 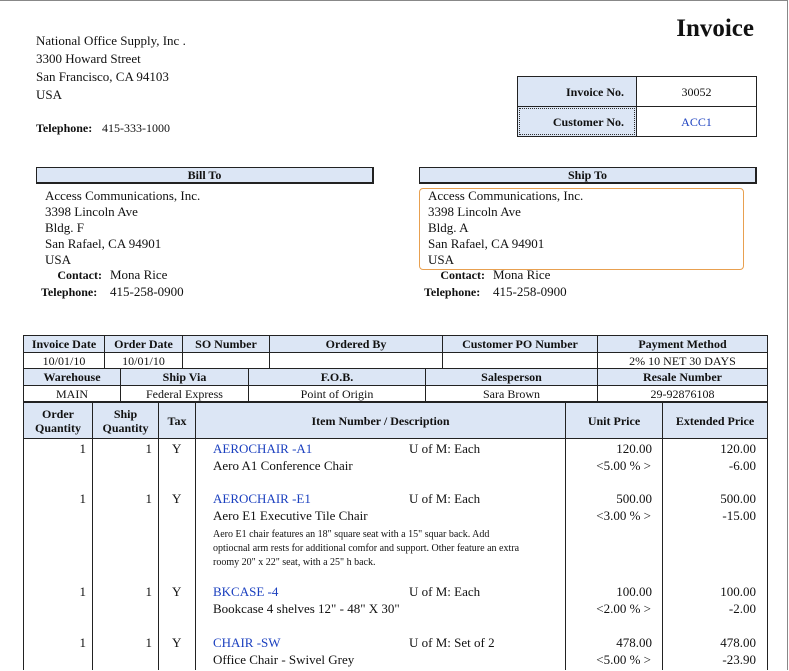 What do you see at coordinates (738, 498) in the screenshot?
I see `extended-price: 500.00` at bounding box center [738, 498].